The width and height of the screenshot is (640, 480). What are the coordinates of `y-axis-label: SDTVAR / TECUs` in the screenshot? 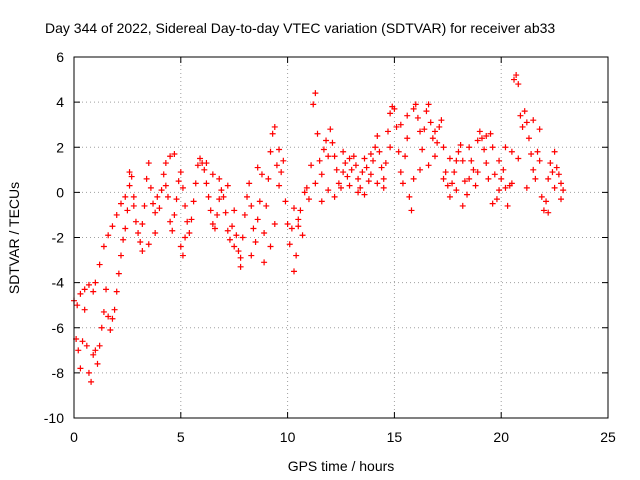 It's located at (14, 238).